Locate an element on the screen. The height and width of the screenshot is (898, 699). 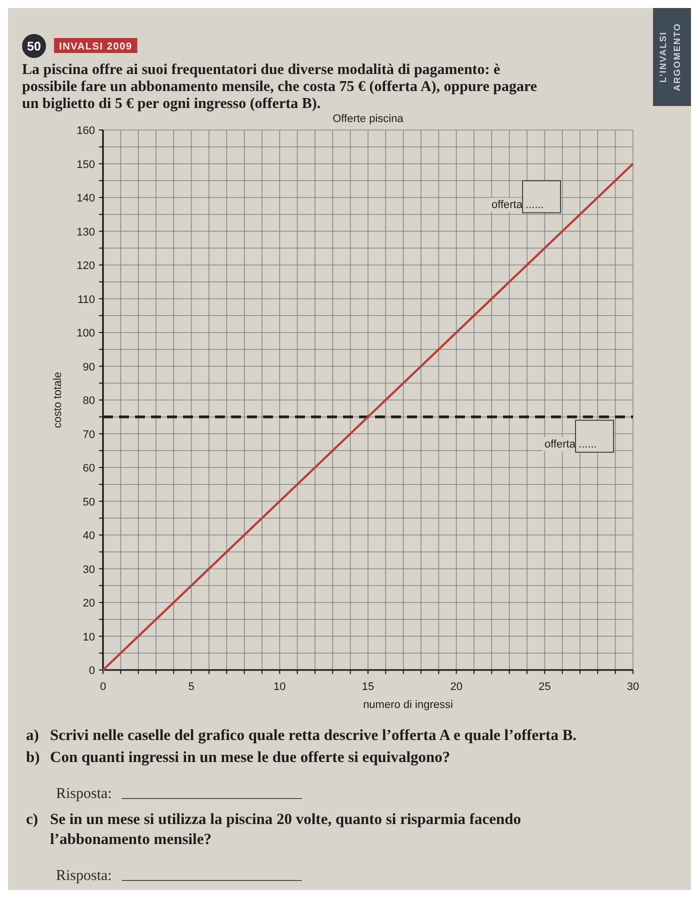
x-tick-label: 25 is located at coordinates (544, 687).